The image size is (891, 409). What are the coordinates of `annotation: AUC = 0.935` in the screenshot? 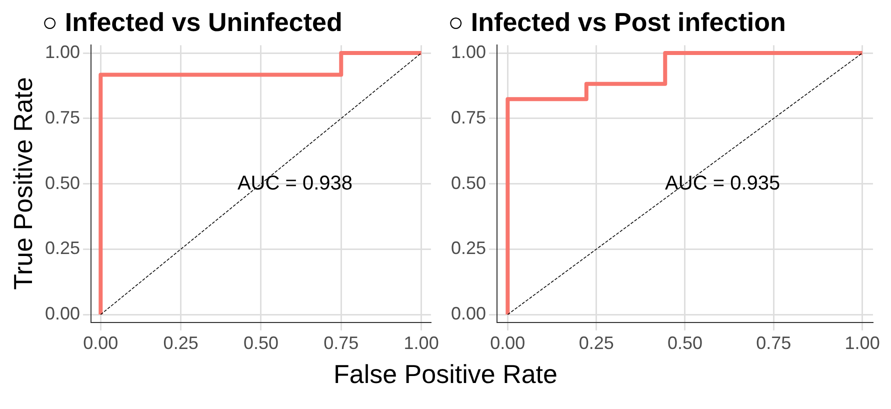 It's located at (722, 183).